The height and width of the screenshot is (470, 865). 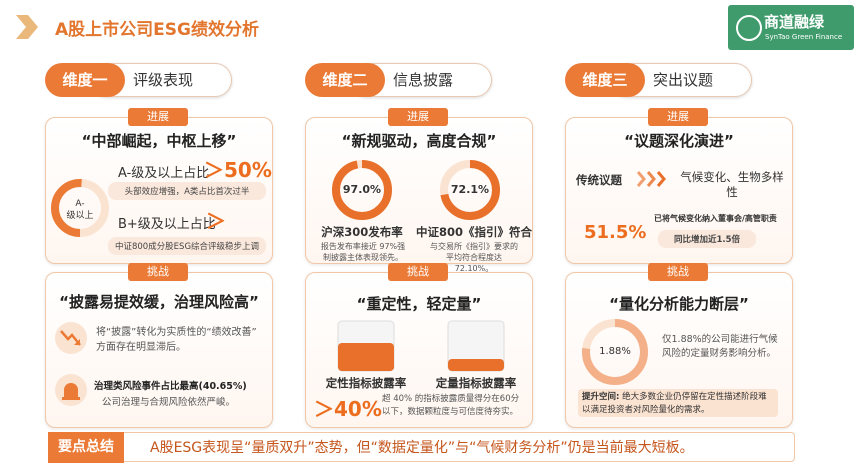 What do you see at coordinates (366, 383) in the screenshot?
I see `cylinder-label: 定性指标披露率` at bounding box center [366, 383].